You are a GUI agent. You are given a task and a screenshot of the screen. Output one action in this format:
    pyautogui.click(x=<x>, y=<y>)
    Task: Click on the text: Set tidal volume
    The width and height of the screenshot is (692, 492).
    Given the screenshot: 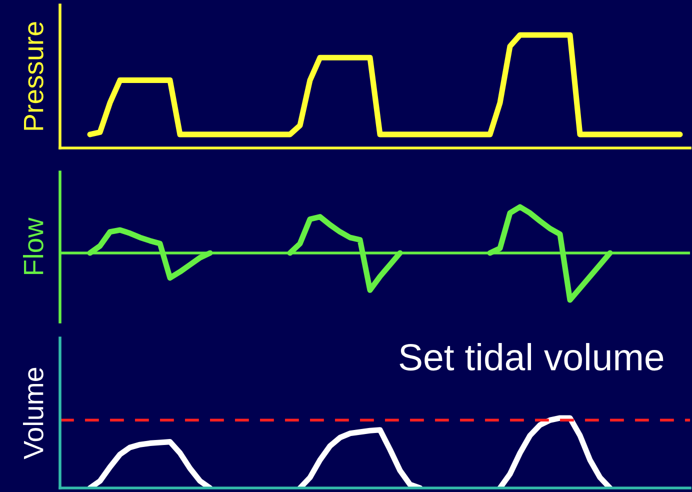 What is the action you would take?
    pyautogui.click(x=532, y=357)
    